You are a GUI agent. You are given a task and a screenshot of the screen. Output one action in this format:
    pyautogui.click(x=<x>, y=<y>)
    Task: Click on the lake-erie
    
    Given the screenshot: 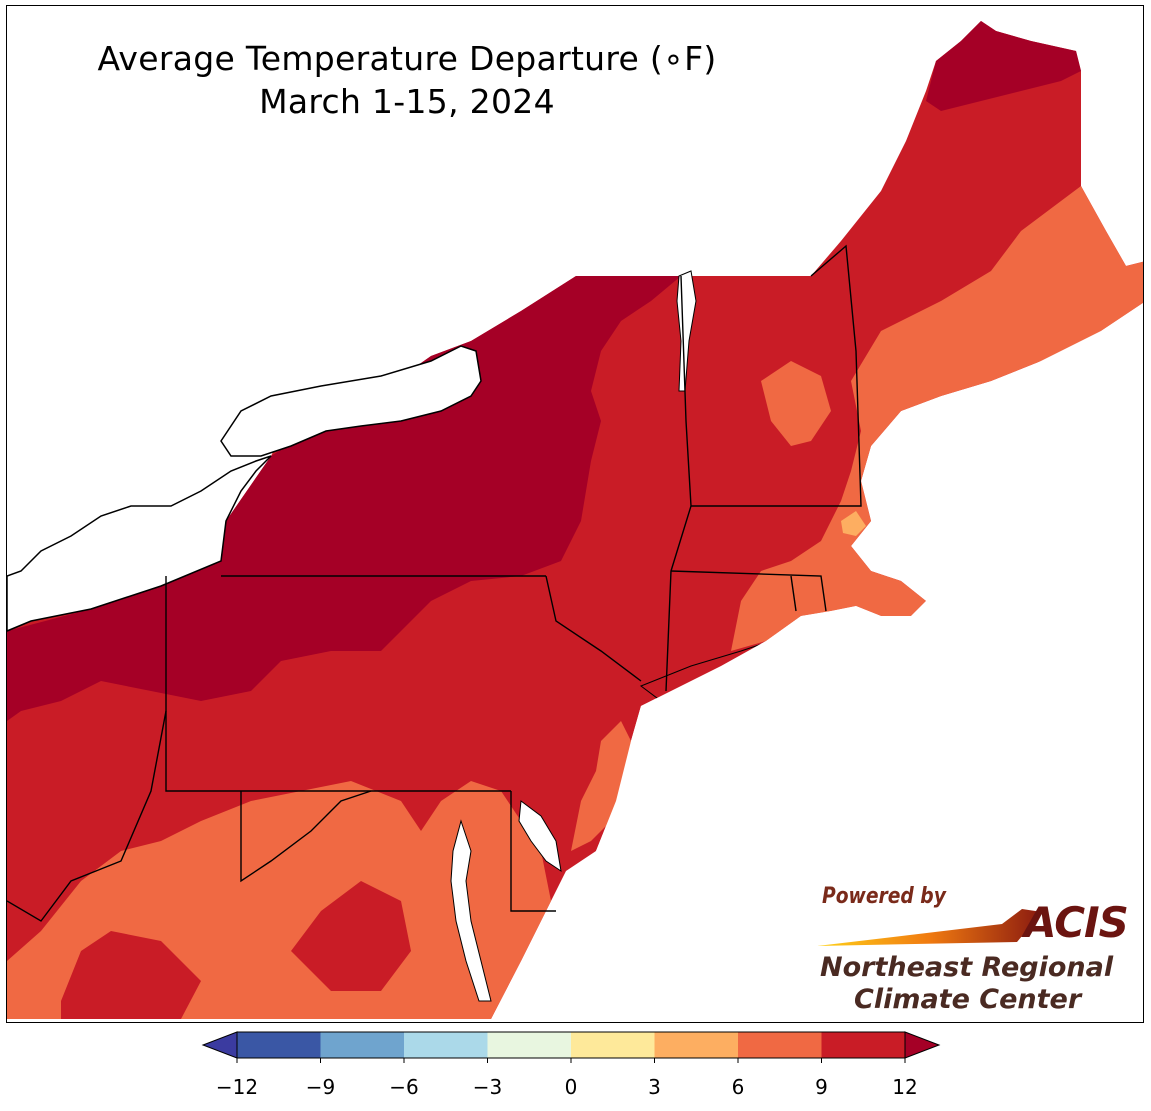 What is the action you would take?
    pyautogui.click(x=139, y=543)
    